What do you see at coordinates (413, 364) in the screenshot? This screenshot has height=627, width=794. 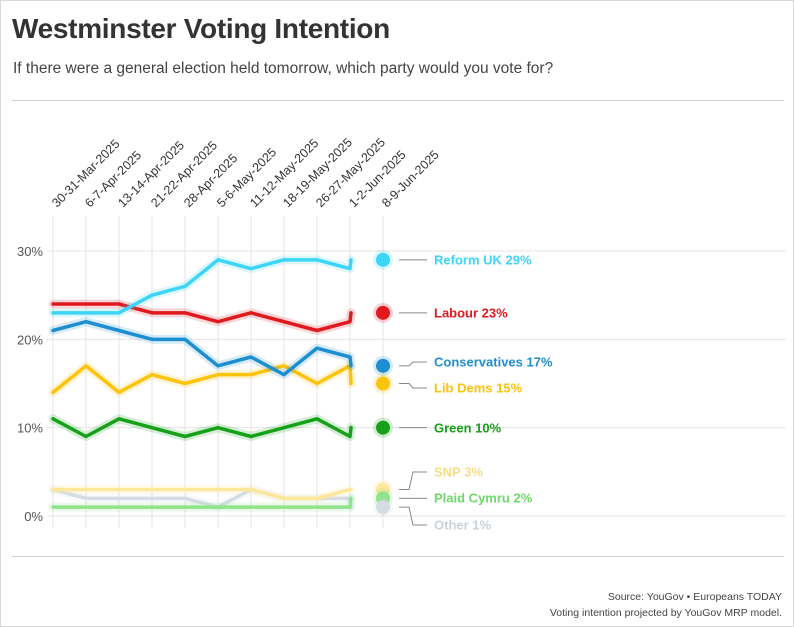 I see `leader-line-conservatives` at bounding box center [413, 364].